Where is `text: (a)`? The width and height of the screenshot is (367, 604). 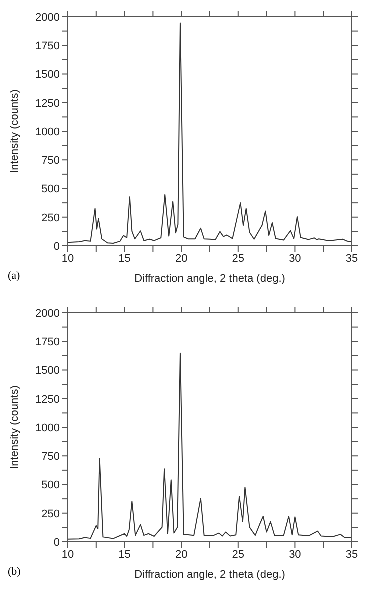 text: (a) is located at coordinates (14, 276).